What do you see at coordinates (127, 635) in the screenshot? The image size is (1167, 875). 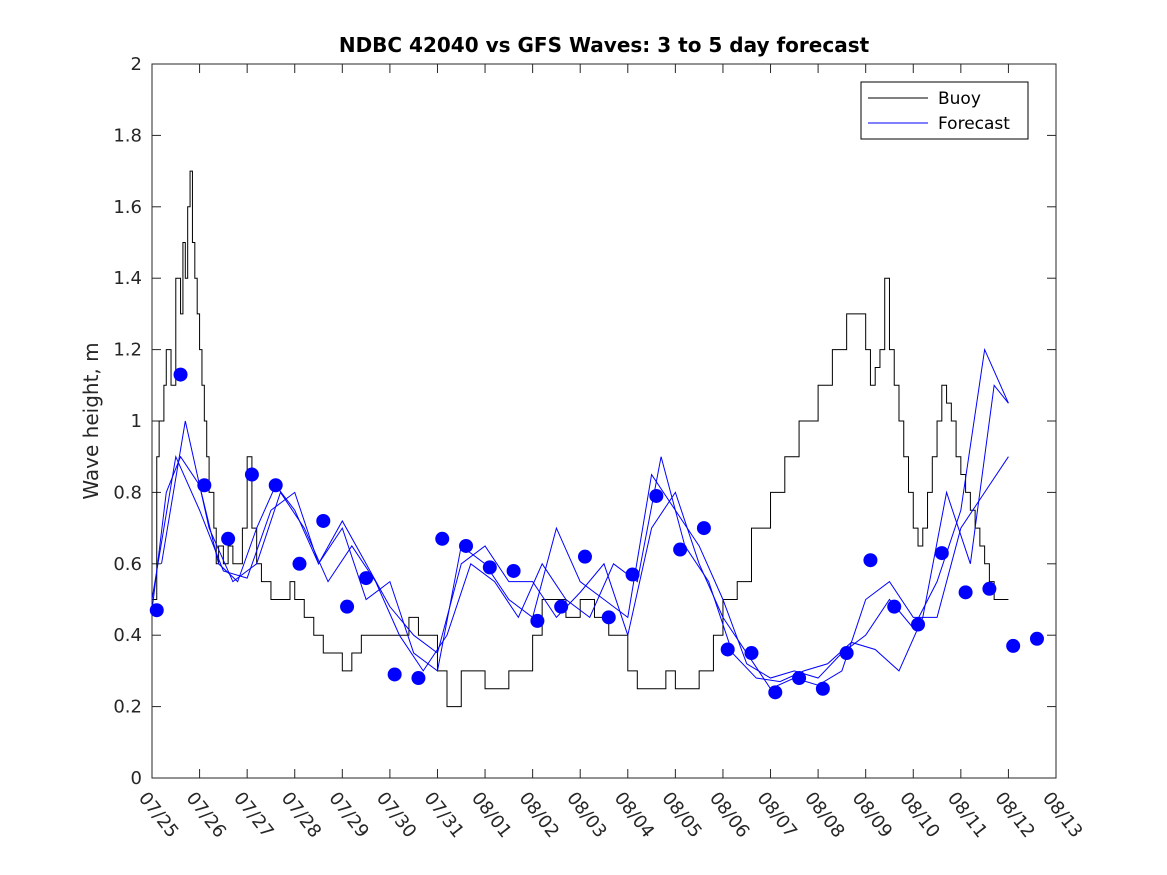 I see `y-tick-label: 0.4` at bounding box center [127, 635].